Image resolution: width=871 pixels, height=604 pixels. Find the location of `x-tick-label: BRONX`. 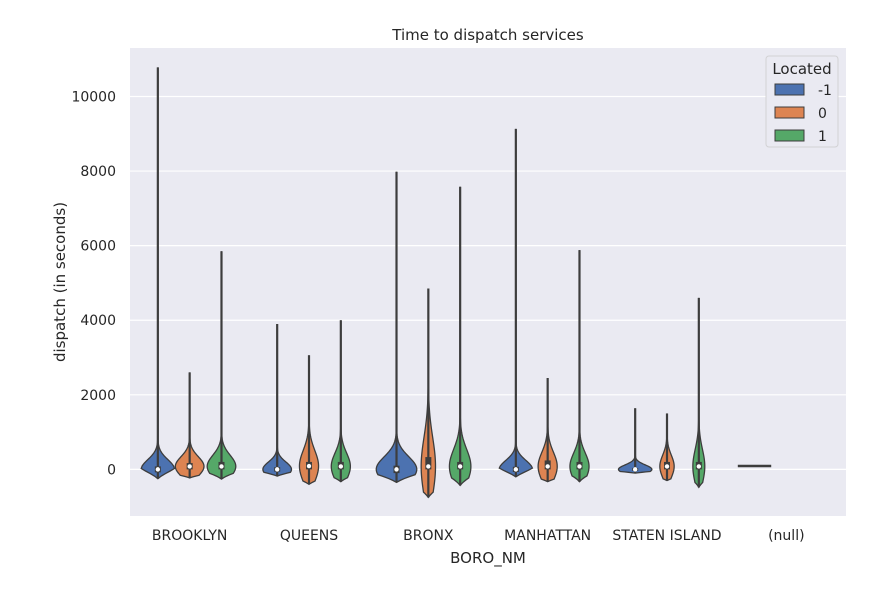

x-tick-label: BRONX is located at coordinates (428, 536).